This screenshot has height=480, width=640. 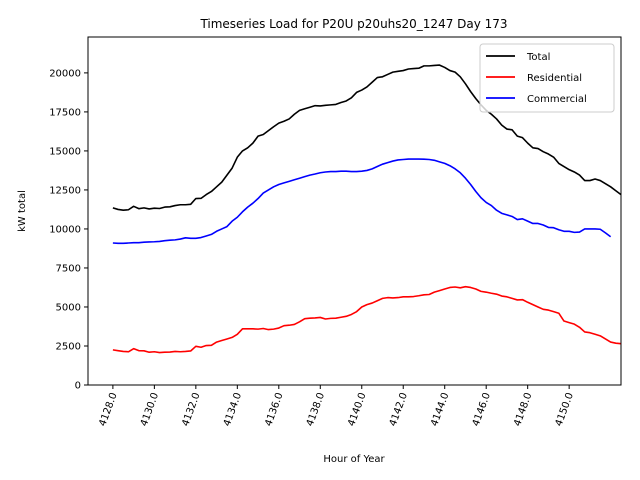 What do you see at coordinates (354, 459) in the screenshot?
I see `x-axis-label: Hour of Year` at bounding box center [354, 459].